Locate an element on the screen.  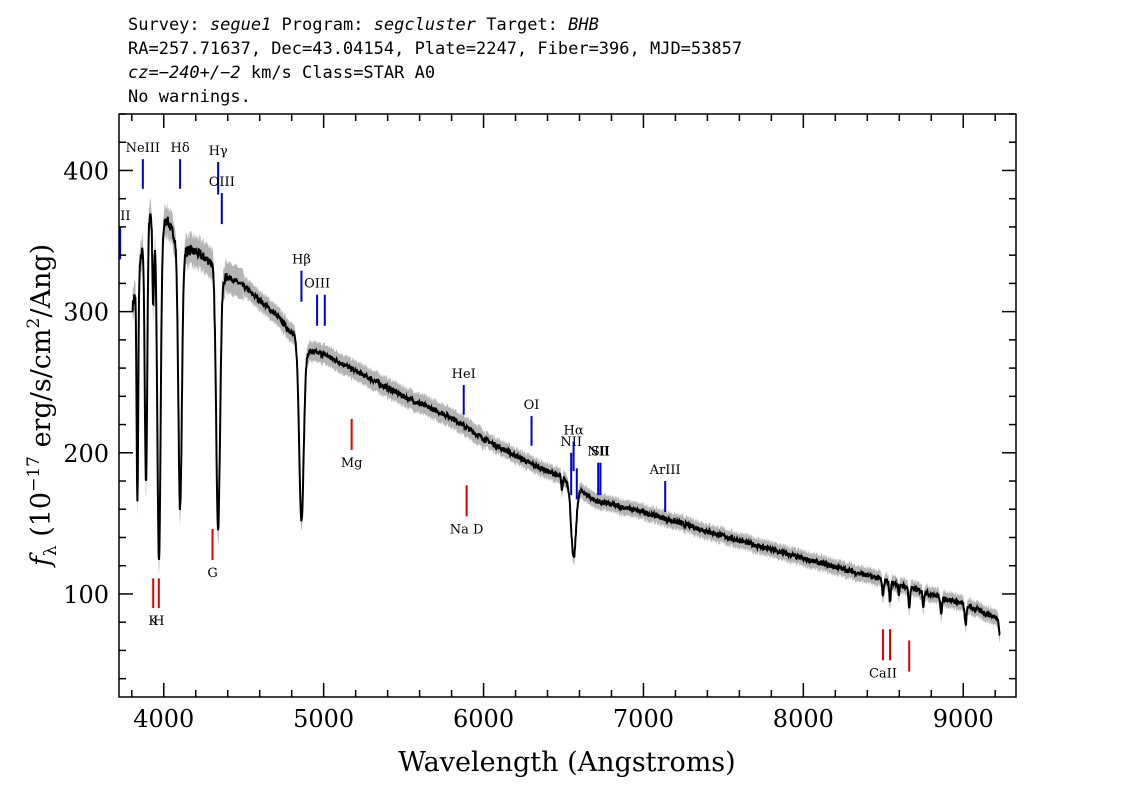
line-label-na-d: Na D is located at coordinates (467, 529).